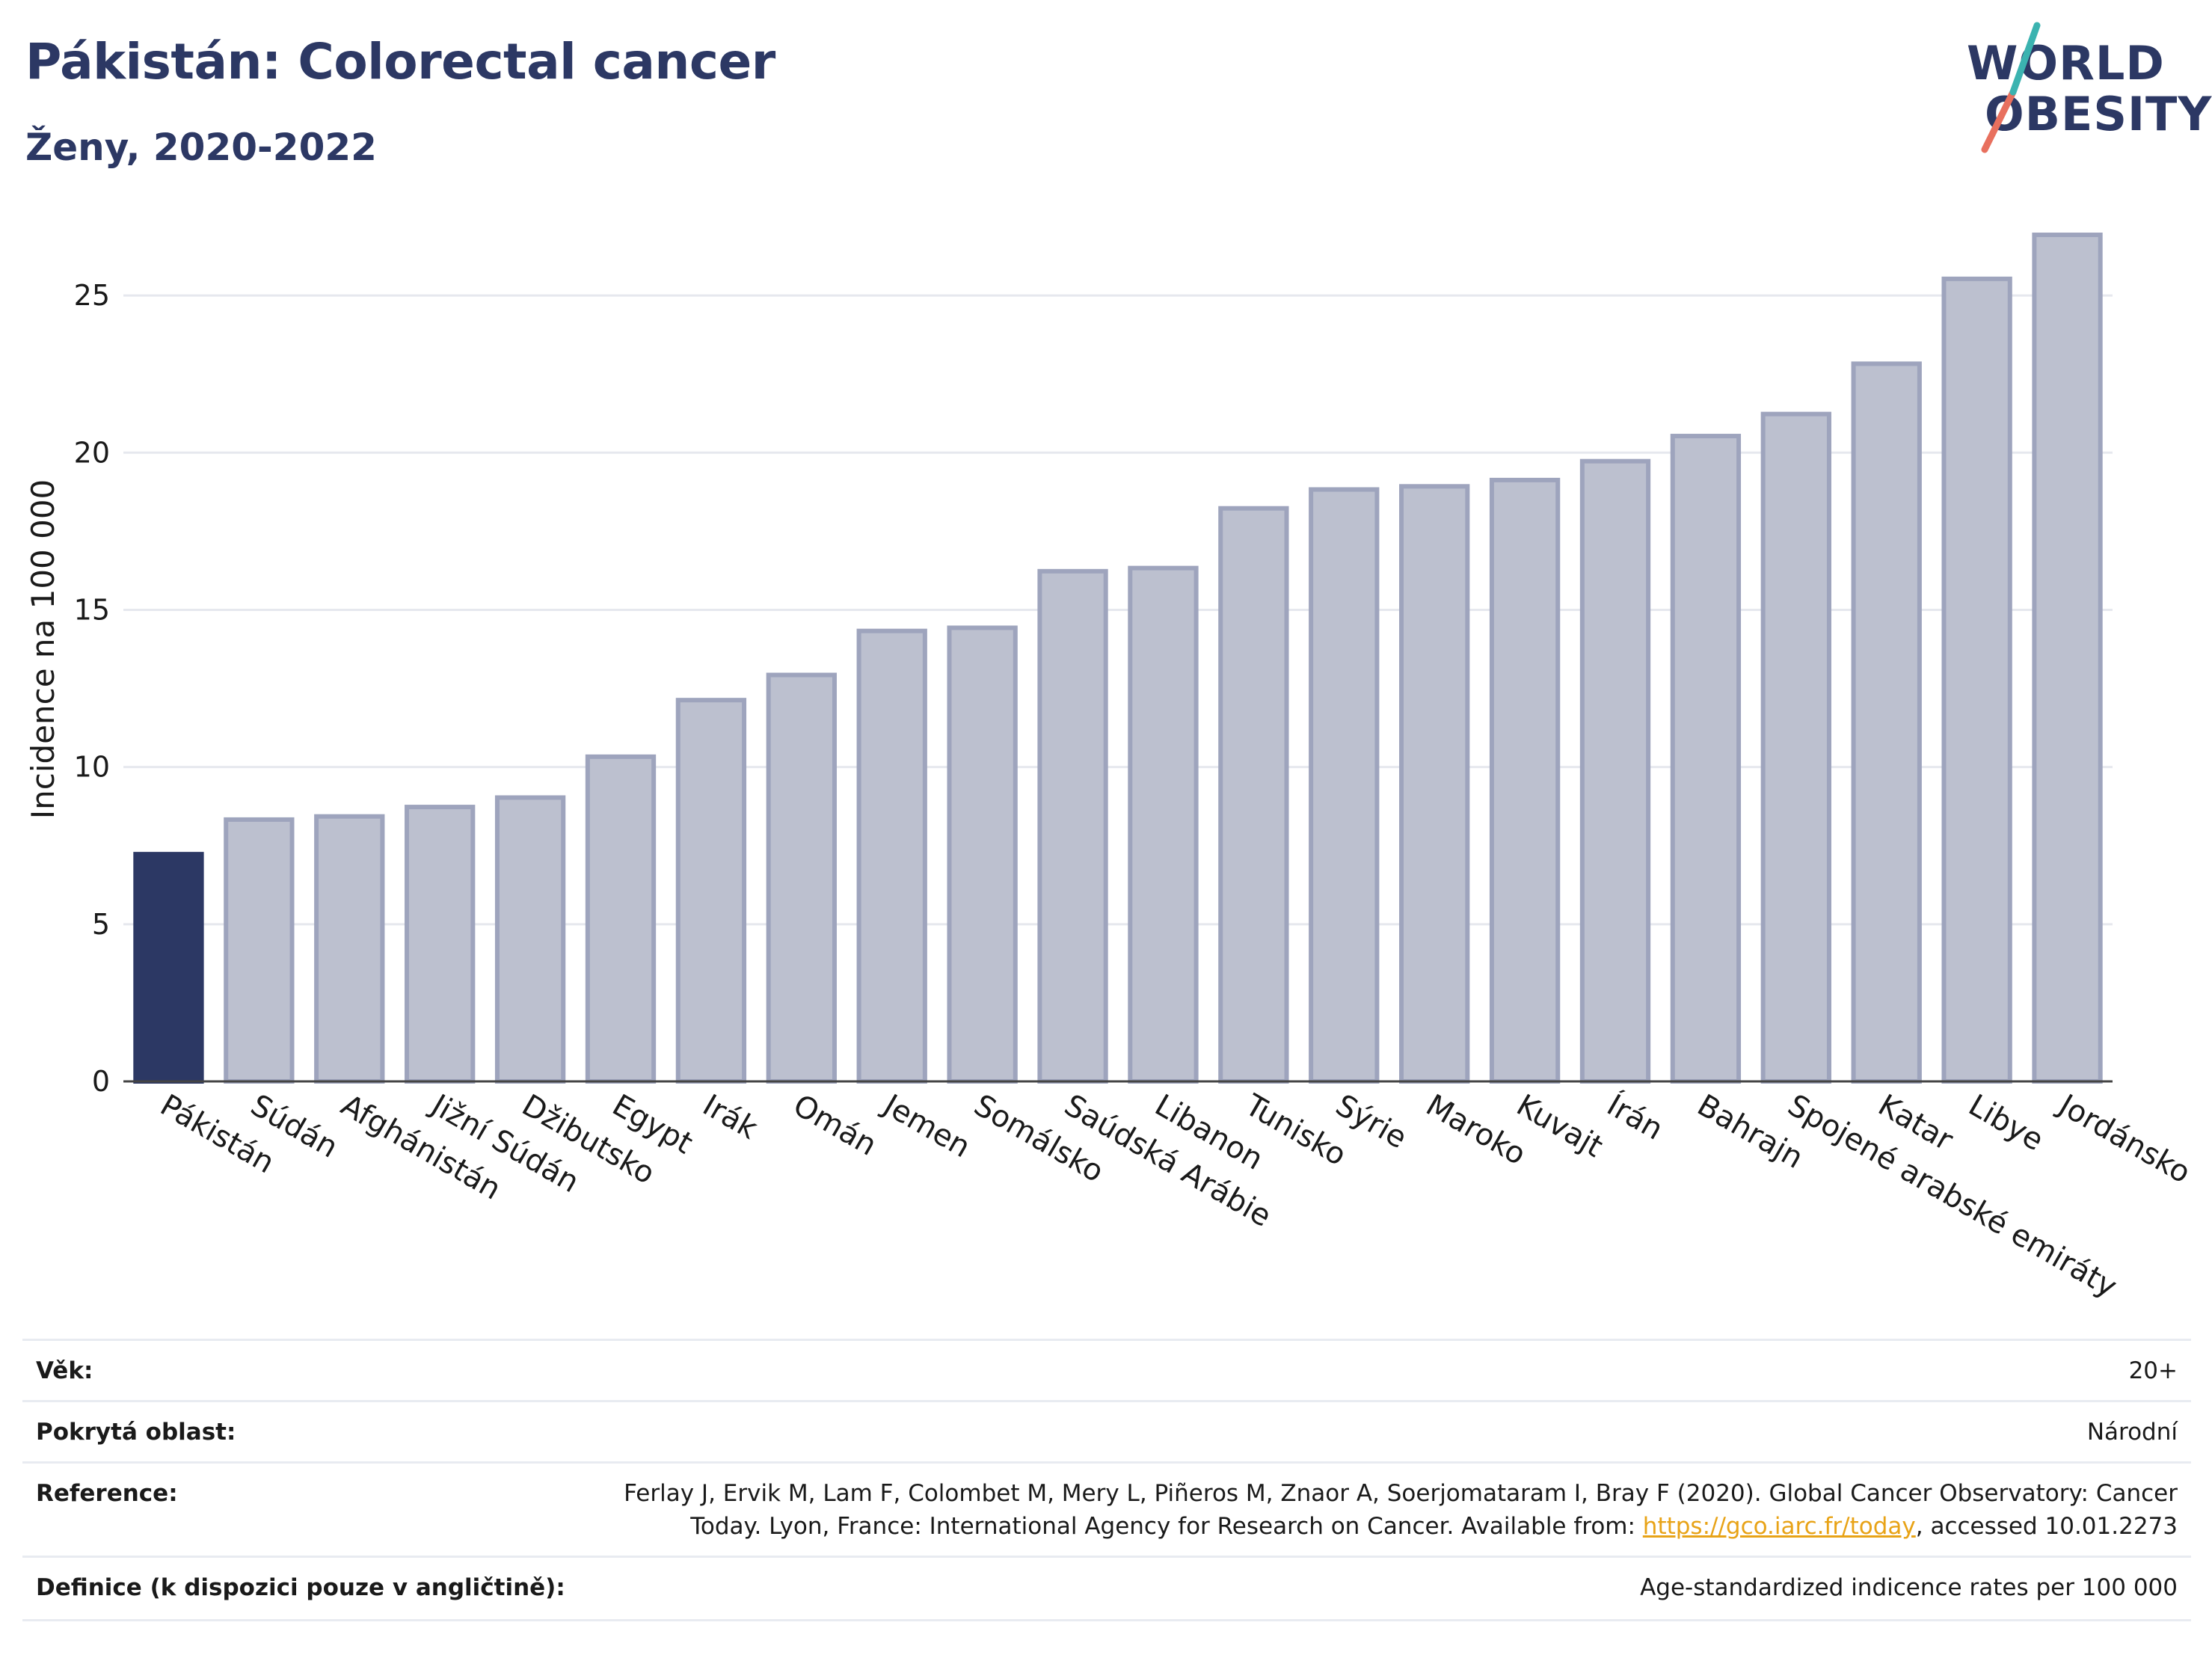  I want to click on y-axis-label: Incidence na 100 000, so click(43, 649).